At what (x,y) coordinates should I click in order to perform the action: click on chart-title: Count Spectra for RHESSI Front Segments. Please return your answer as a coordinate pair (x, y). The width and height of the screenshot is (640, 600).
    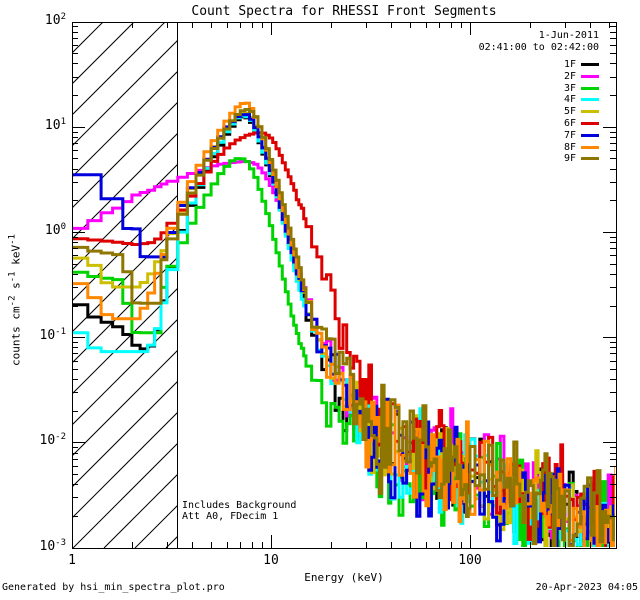
    Looking at the image, I should click on (344, 11).